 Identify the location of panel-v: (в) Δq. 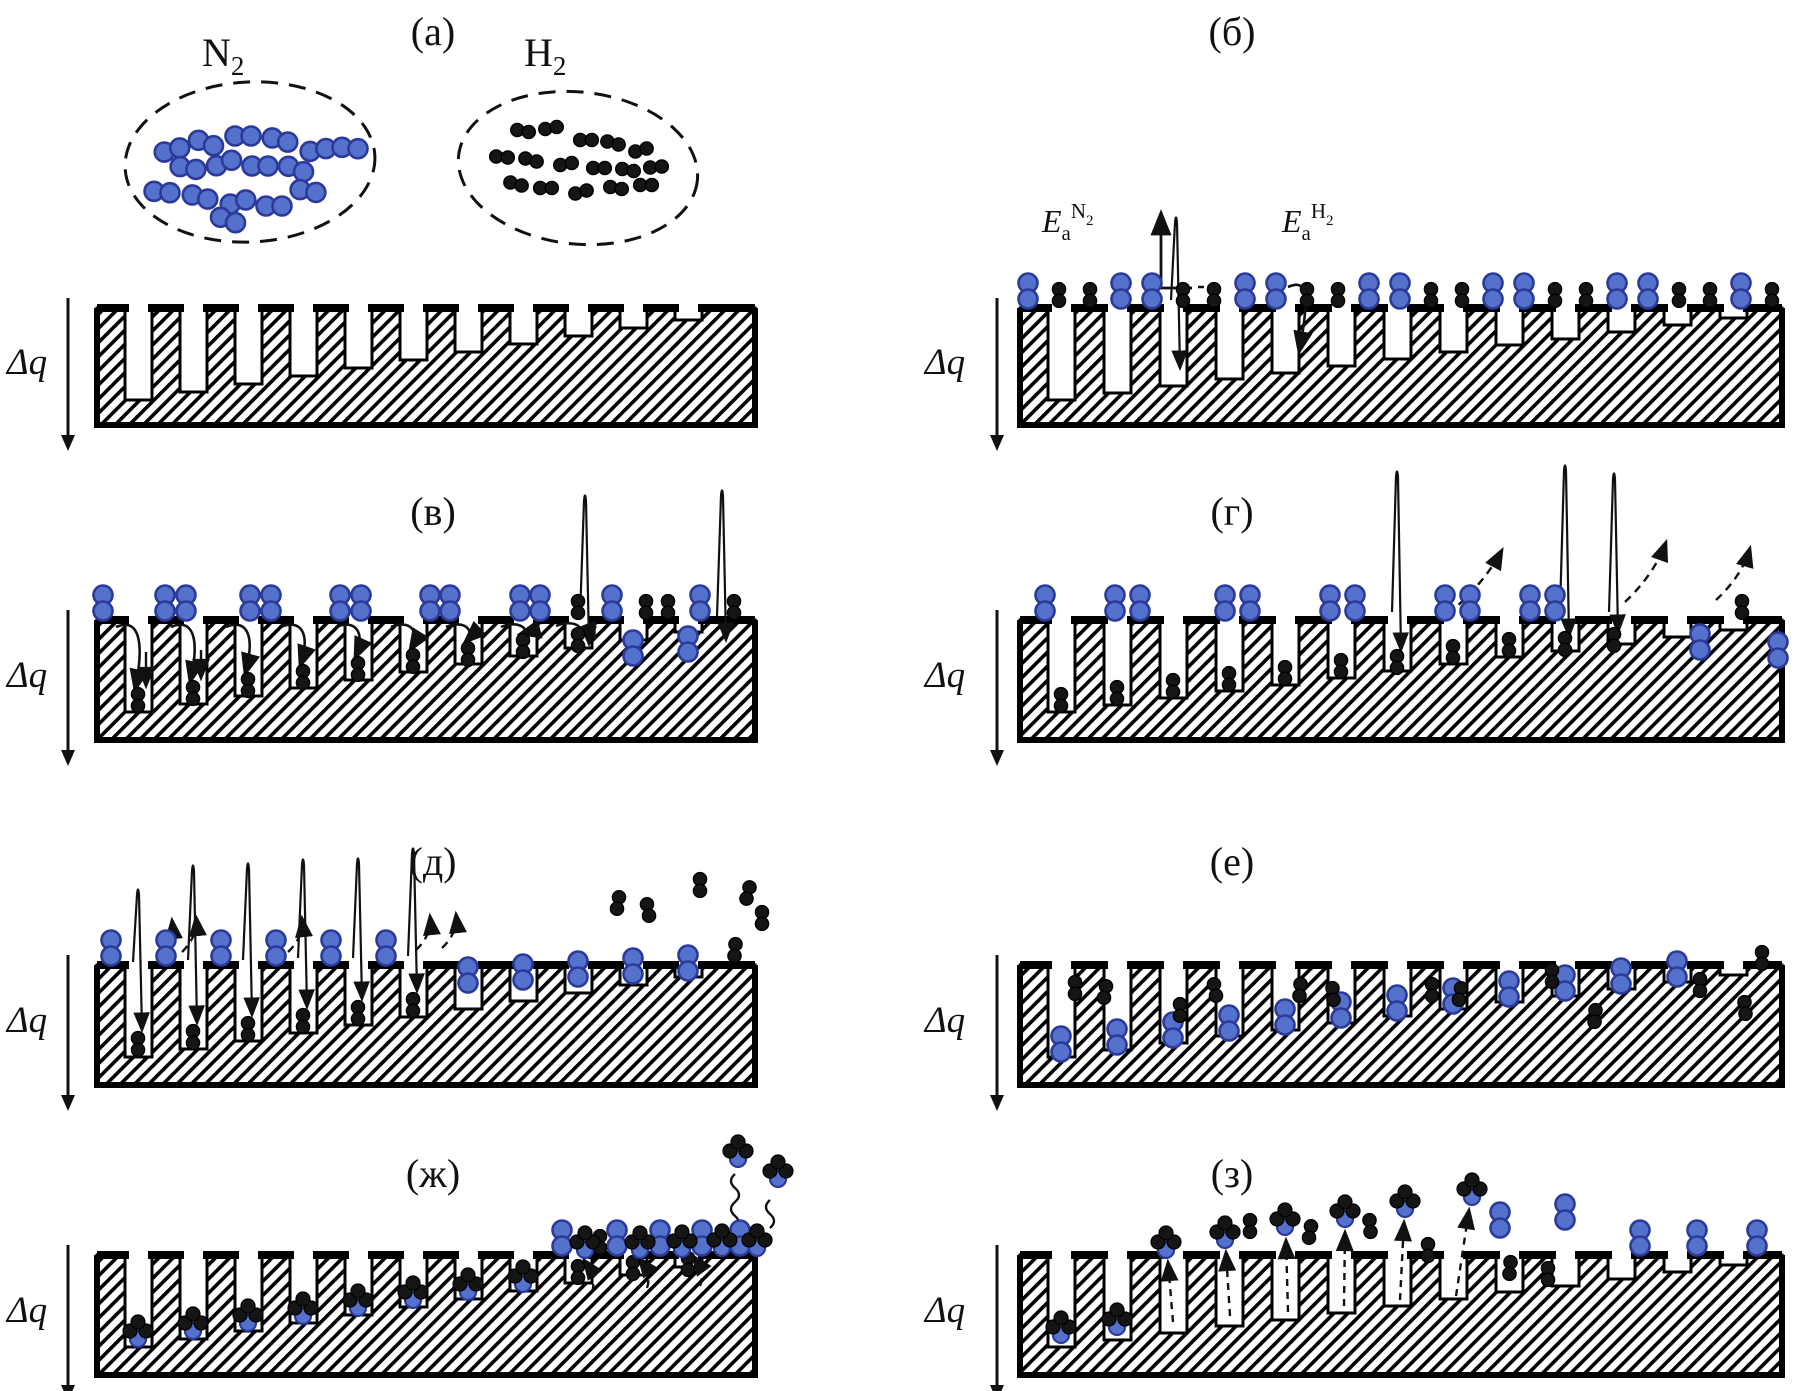
(397, 600).